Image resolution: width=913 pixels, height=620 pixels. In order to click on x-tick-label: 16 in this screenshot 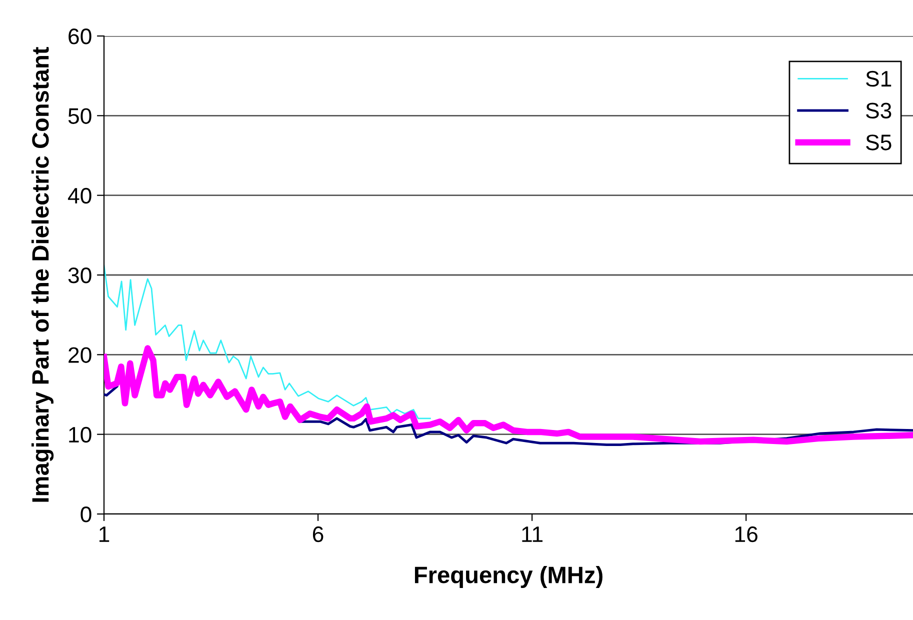, I will do `click(746, 534)`.